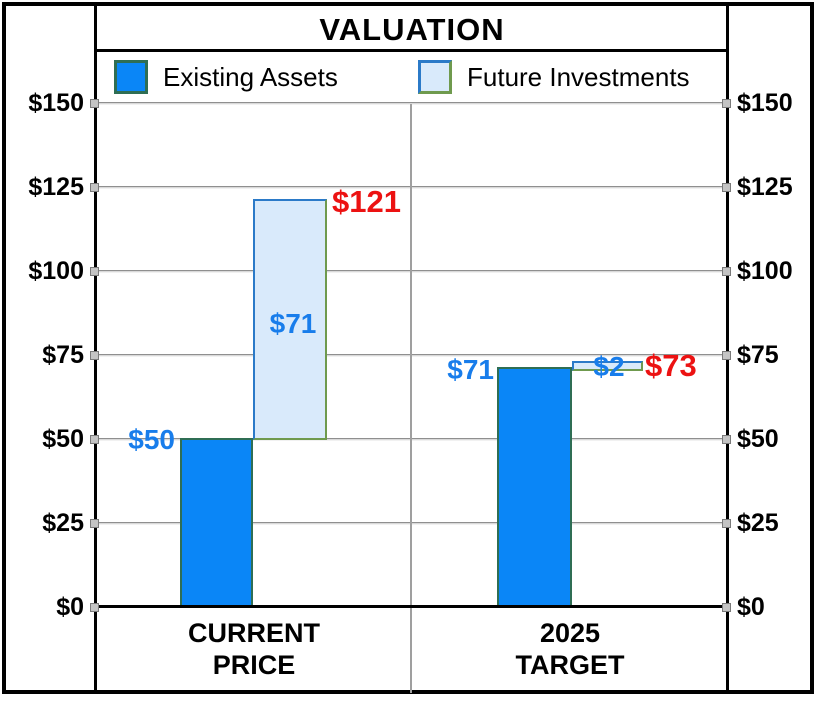 Image resolution: width=824 pixels, height=704 pixels. What do you see at coordinates (765, 103) in the screenshot?
I see `y-tick-label-right: $150` at bounding box center [765, 103].